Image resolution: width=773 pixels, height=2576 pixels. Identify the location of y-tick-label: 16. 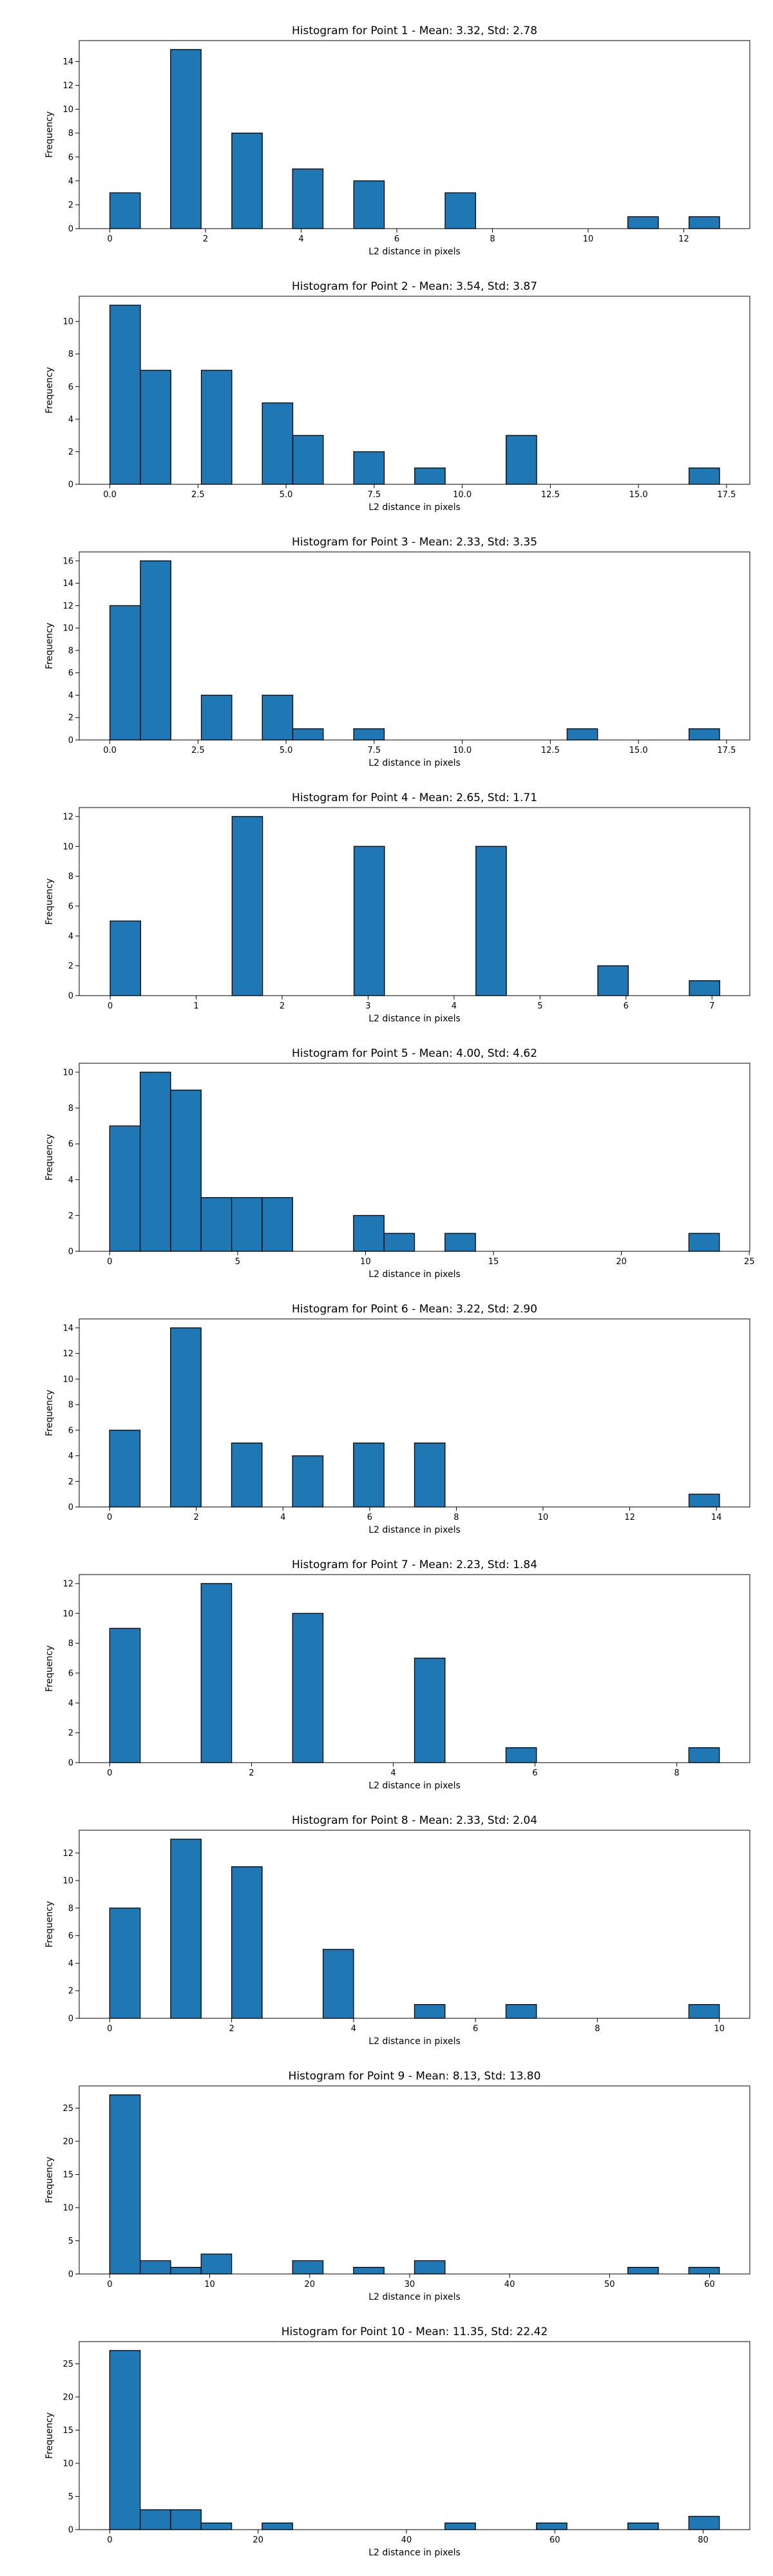
(67, 561).